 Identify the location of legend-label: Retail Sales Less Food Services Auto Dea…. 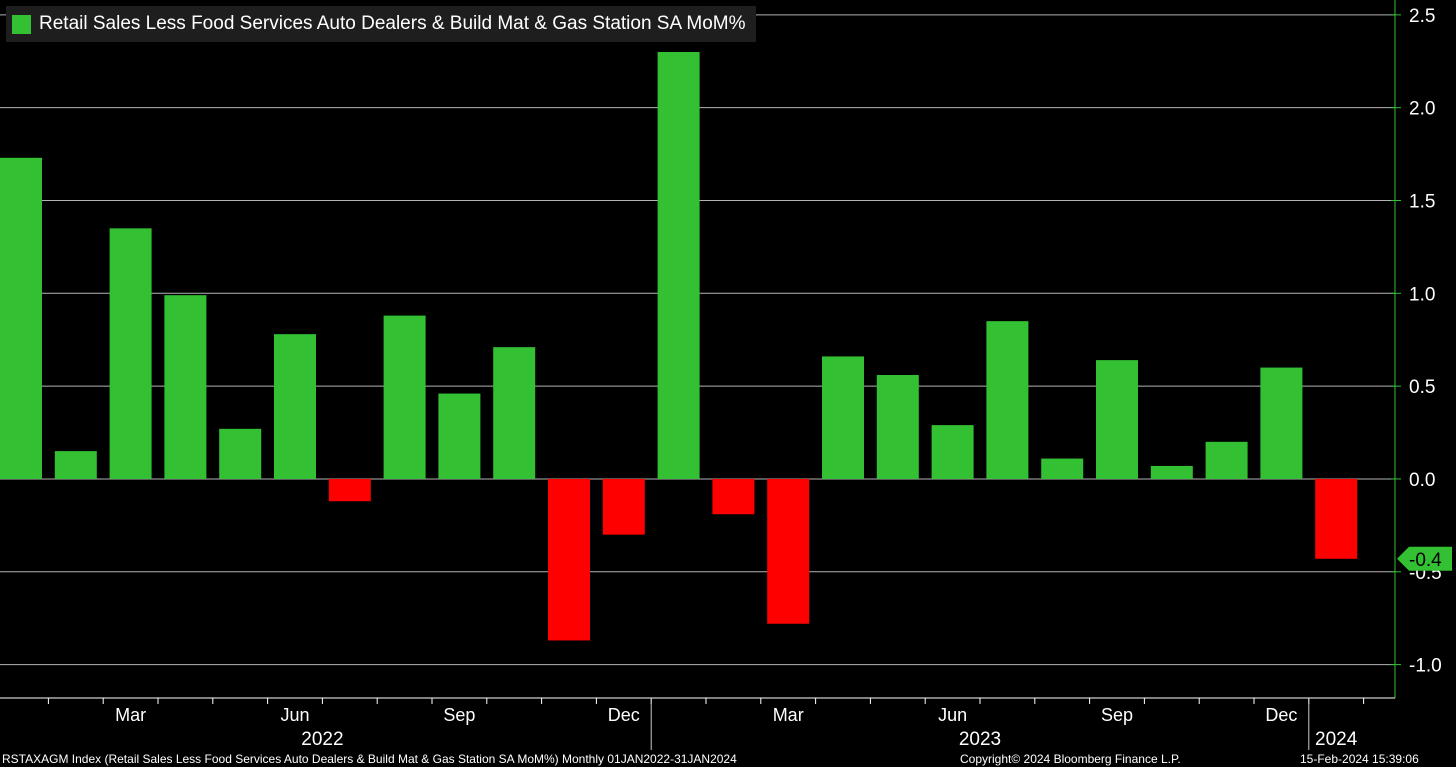
(392, 23).